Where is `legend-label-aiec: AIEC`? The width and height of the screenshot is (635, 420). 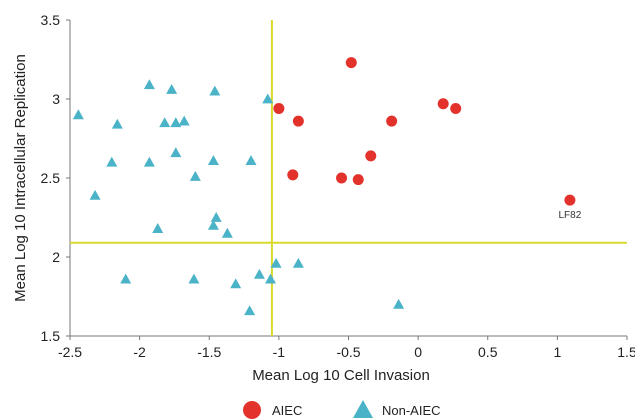
legend-label-aiec: AIEC is located at coordinates (287, 410).